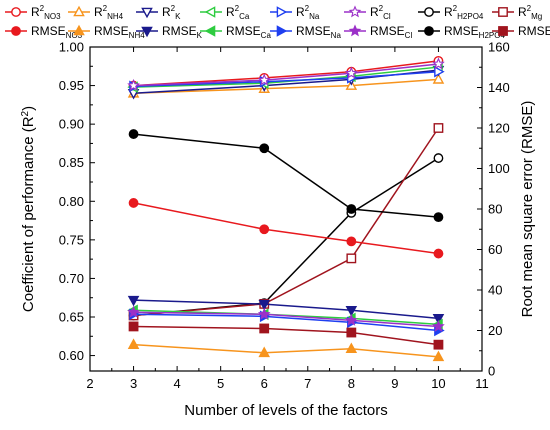 This screenshot has height=430, width=550. Describe the element at coordinates (438, 325) in the screenshot. I see `data-point-RMSECl-x10` at that location.